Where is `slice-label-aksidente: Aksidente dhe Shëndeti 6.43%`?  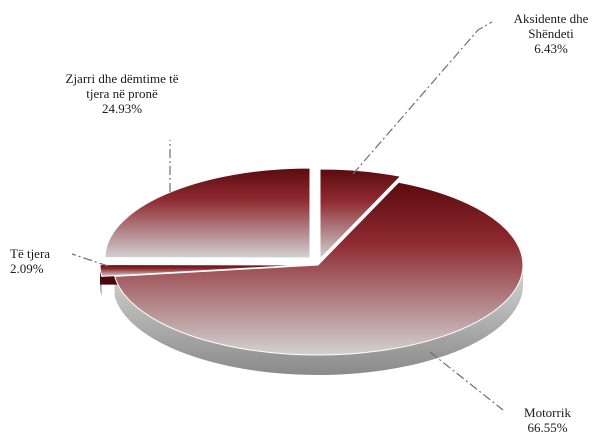
slice-label-aksidente: Aksidente dhe Shëndeti 6.43% is located at coordinates (549, 33).